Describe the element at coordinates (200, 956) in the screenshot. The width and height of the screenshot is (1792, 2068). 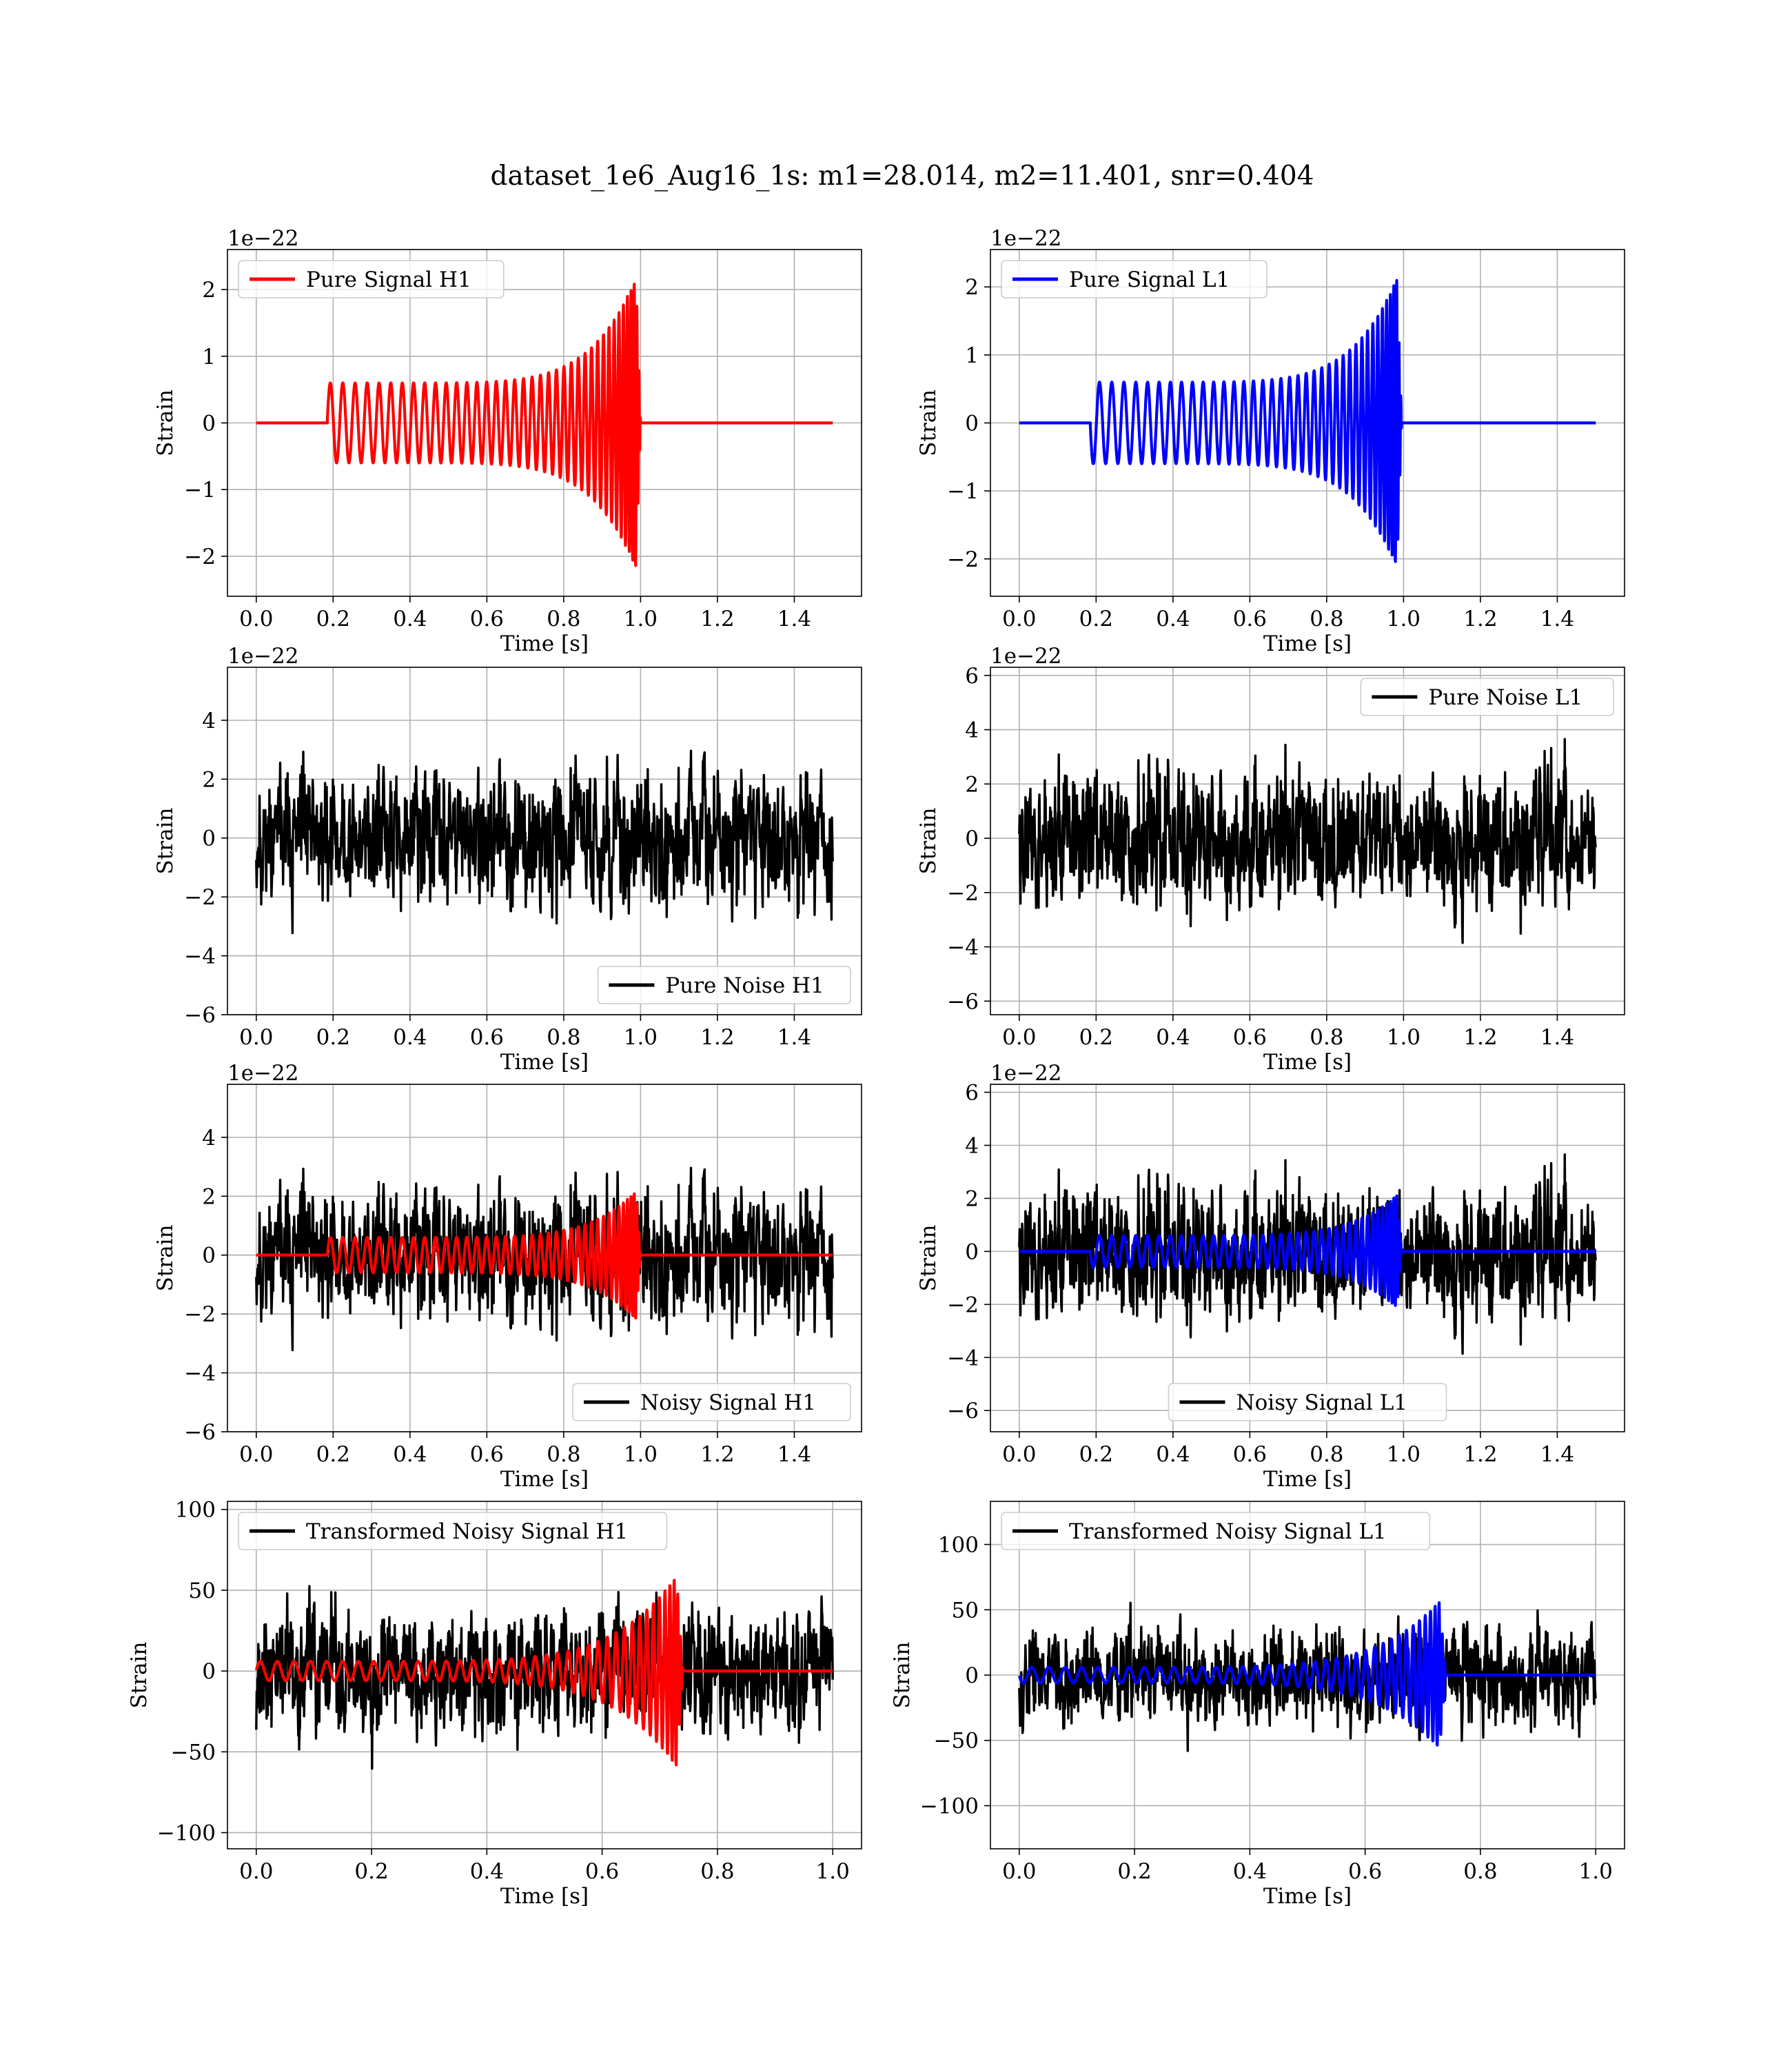
I see `y-tick-label: −4` at that location.